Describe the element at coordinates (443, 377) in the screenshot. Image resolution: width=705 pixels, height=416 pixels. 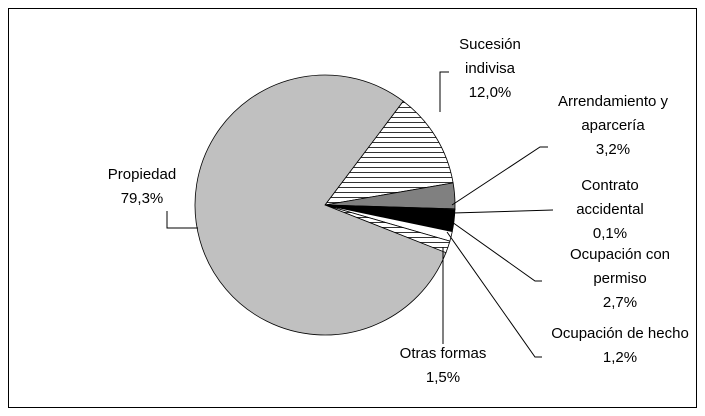
I see `value-label: 1,5%` at that location.